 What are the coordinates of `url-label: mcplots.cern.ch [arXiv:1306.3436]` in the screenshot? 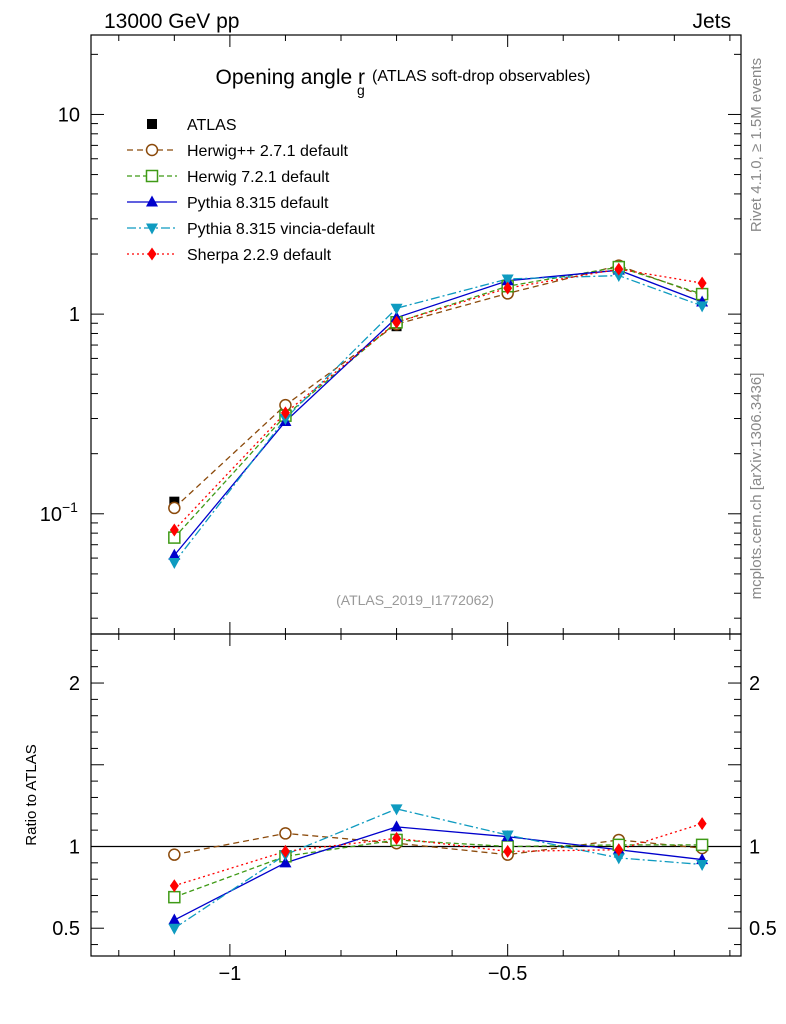 It's located at (756, 486).